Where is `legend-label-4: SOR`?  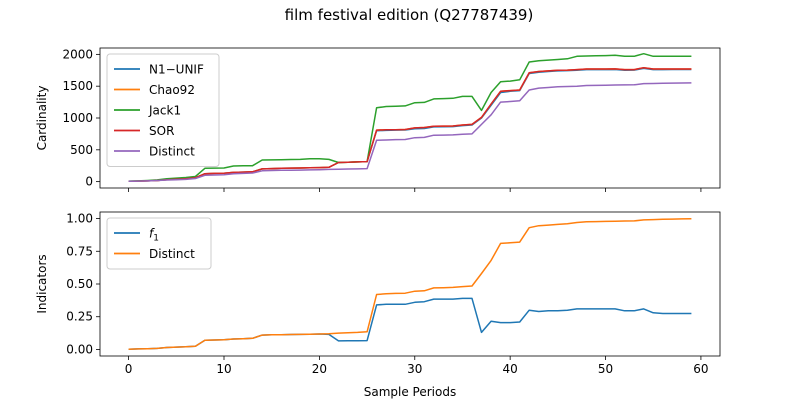
legend-label-4: SOR is located at coordinates (161, 131).